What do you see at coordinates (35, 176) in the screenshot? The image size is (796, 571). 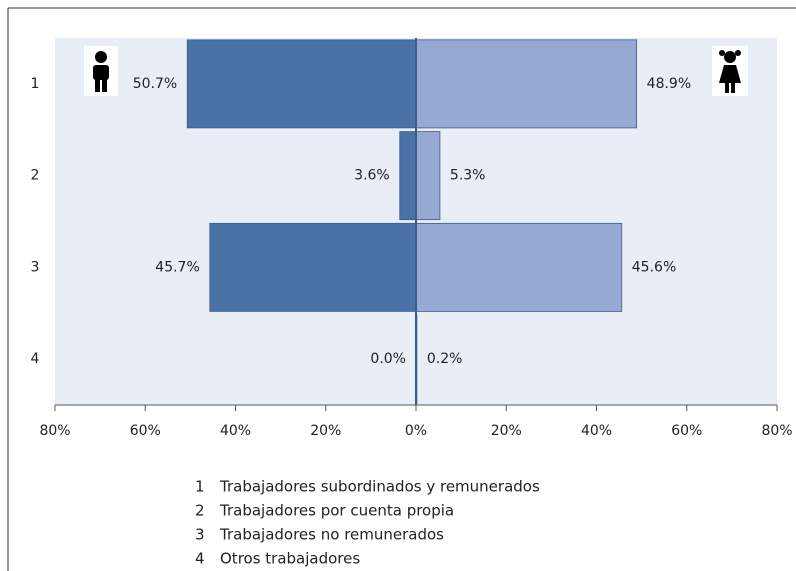 I see `y-tick-label: 2` at bounding box center [35, 176].